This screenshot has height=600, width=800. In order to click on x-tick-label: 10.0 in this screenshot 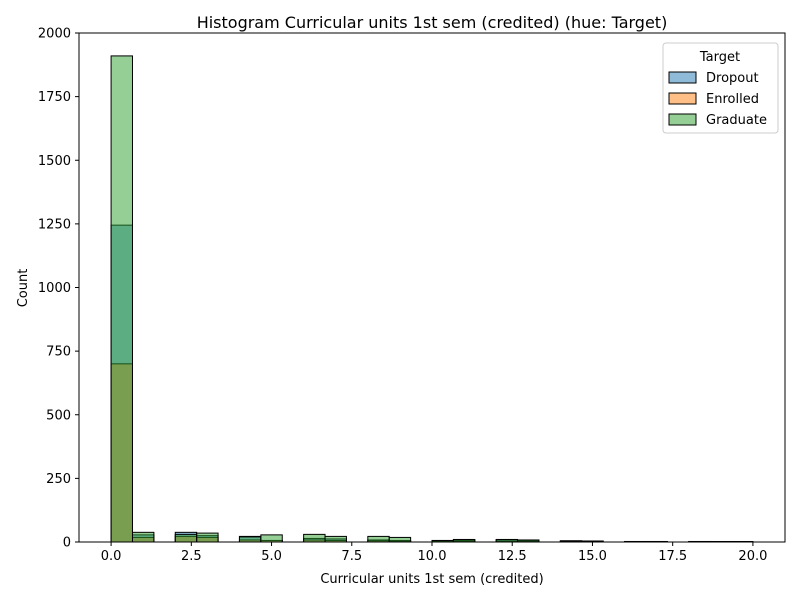, I will do `click(432, 556)`.